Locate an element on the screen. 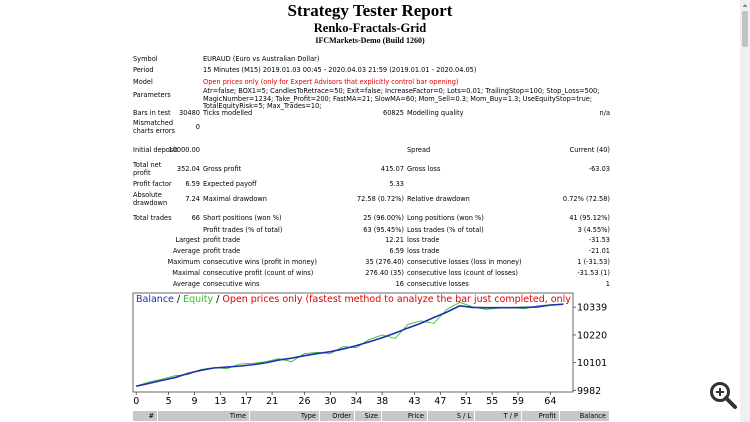  info-value: EURAUD (Euro vs Australian Dollar) is located at coordinates (261, 59).